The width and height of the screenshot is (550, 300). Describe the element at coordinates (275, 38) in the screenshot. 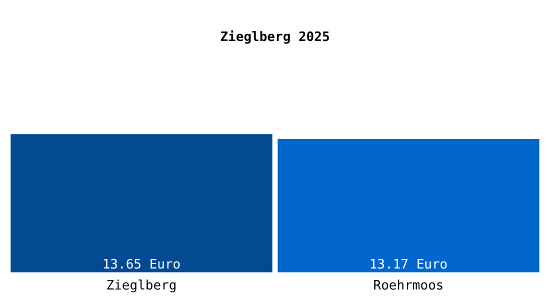

I see `chart-title: Zieglberg 2025` at that location.